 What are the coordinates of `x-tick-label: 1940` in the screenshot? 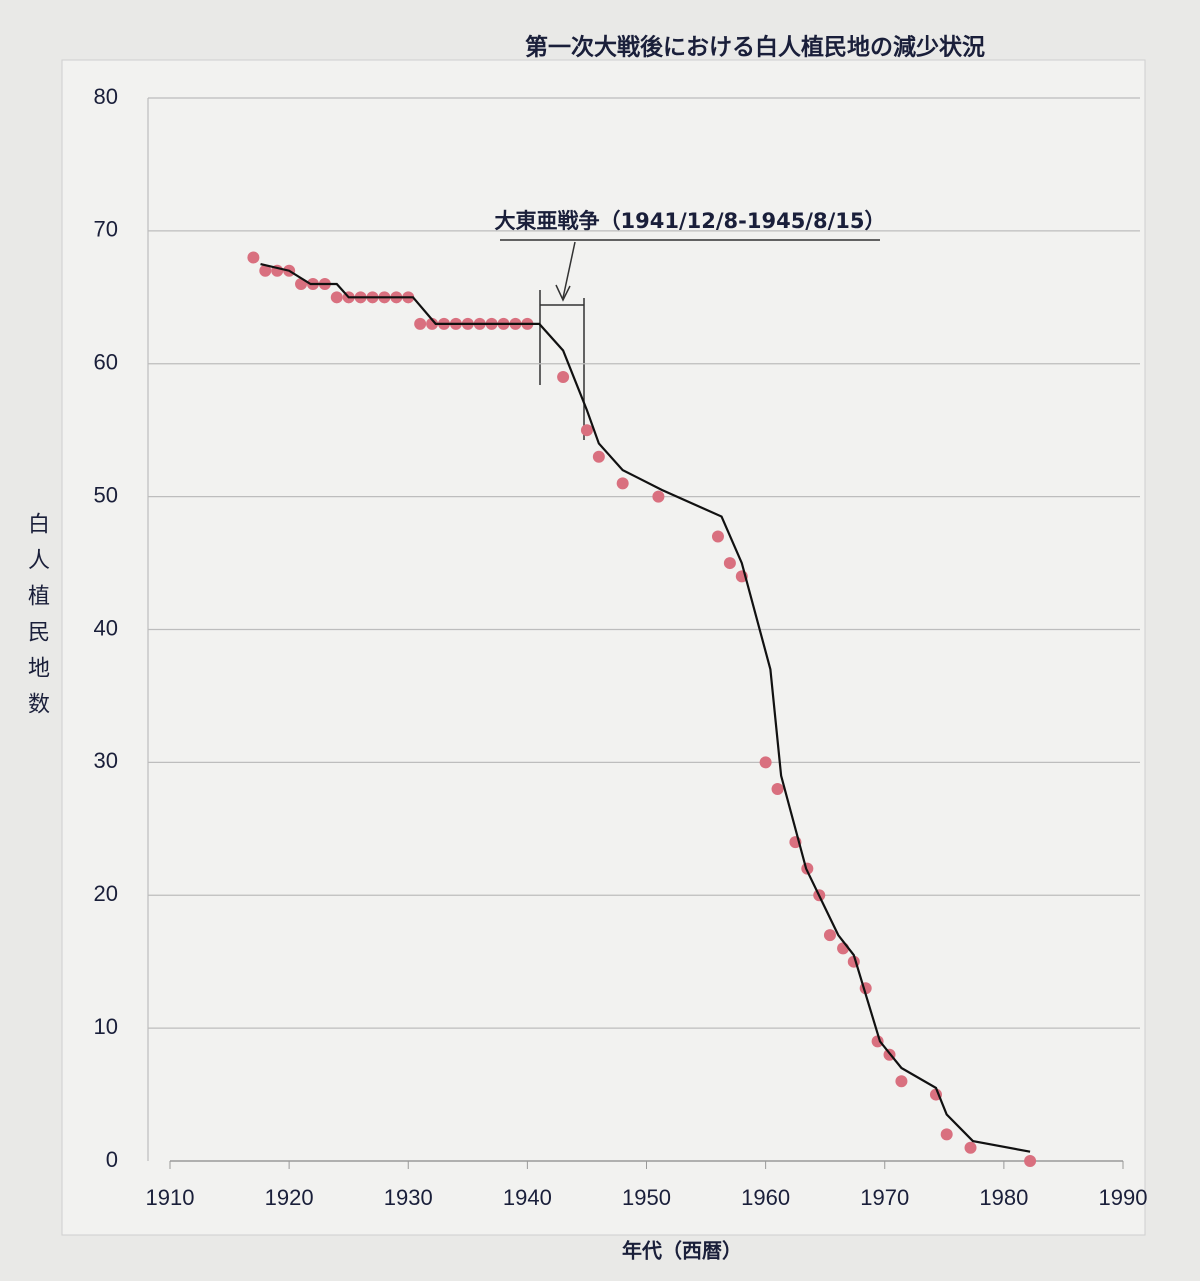 It's located at (527, 1197).